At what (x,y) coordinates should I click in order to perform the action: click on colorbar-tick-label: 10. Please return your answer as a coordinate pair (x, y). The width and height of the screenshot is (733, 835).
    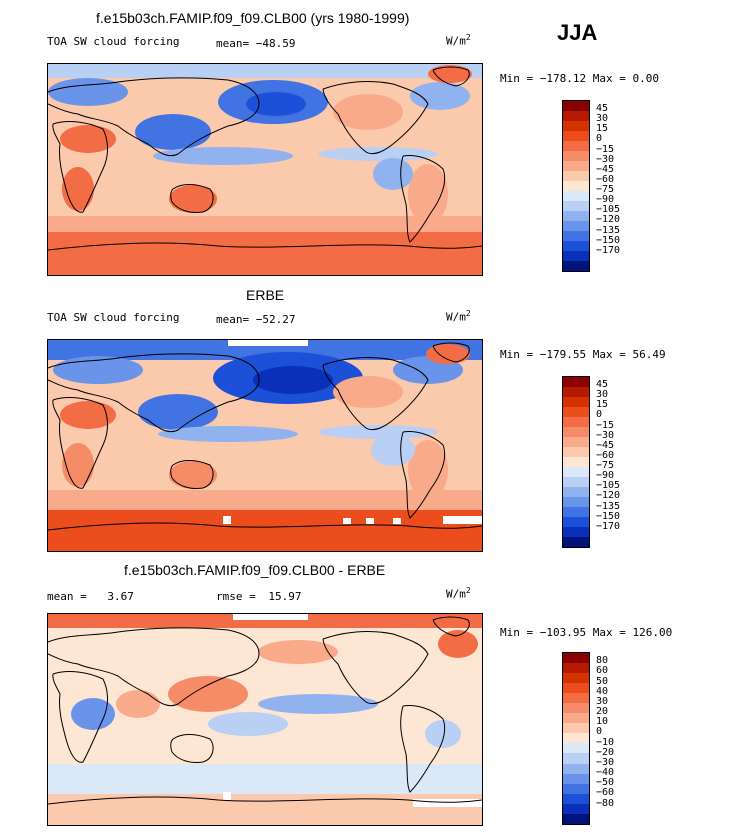
    Looking at the image, I should click on (602, 722).